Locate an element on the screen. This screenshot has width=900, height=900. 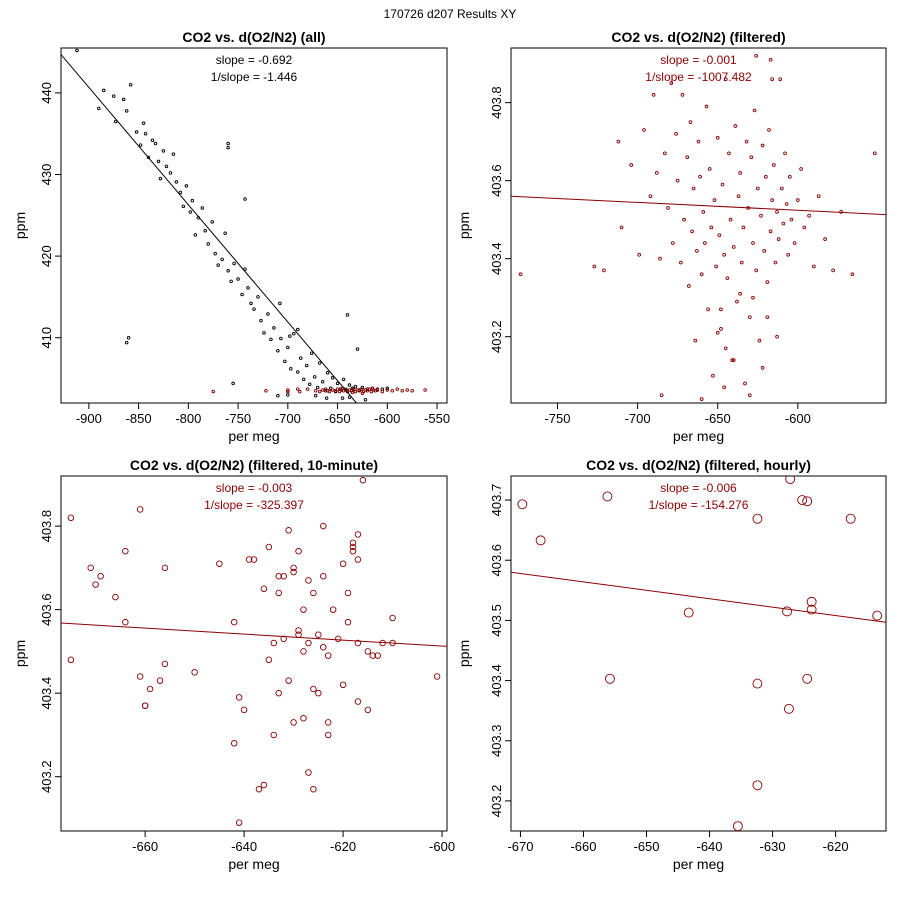
y-tick-label: 403.8 is located at coordinates (46, 526).